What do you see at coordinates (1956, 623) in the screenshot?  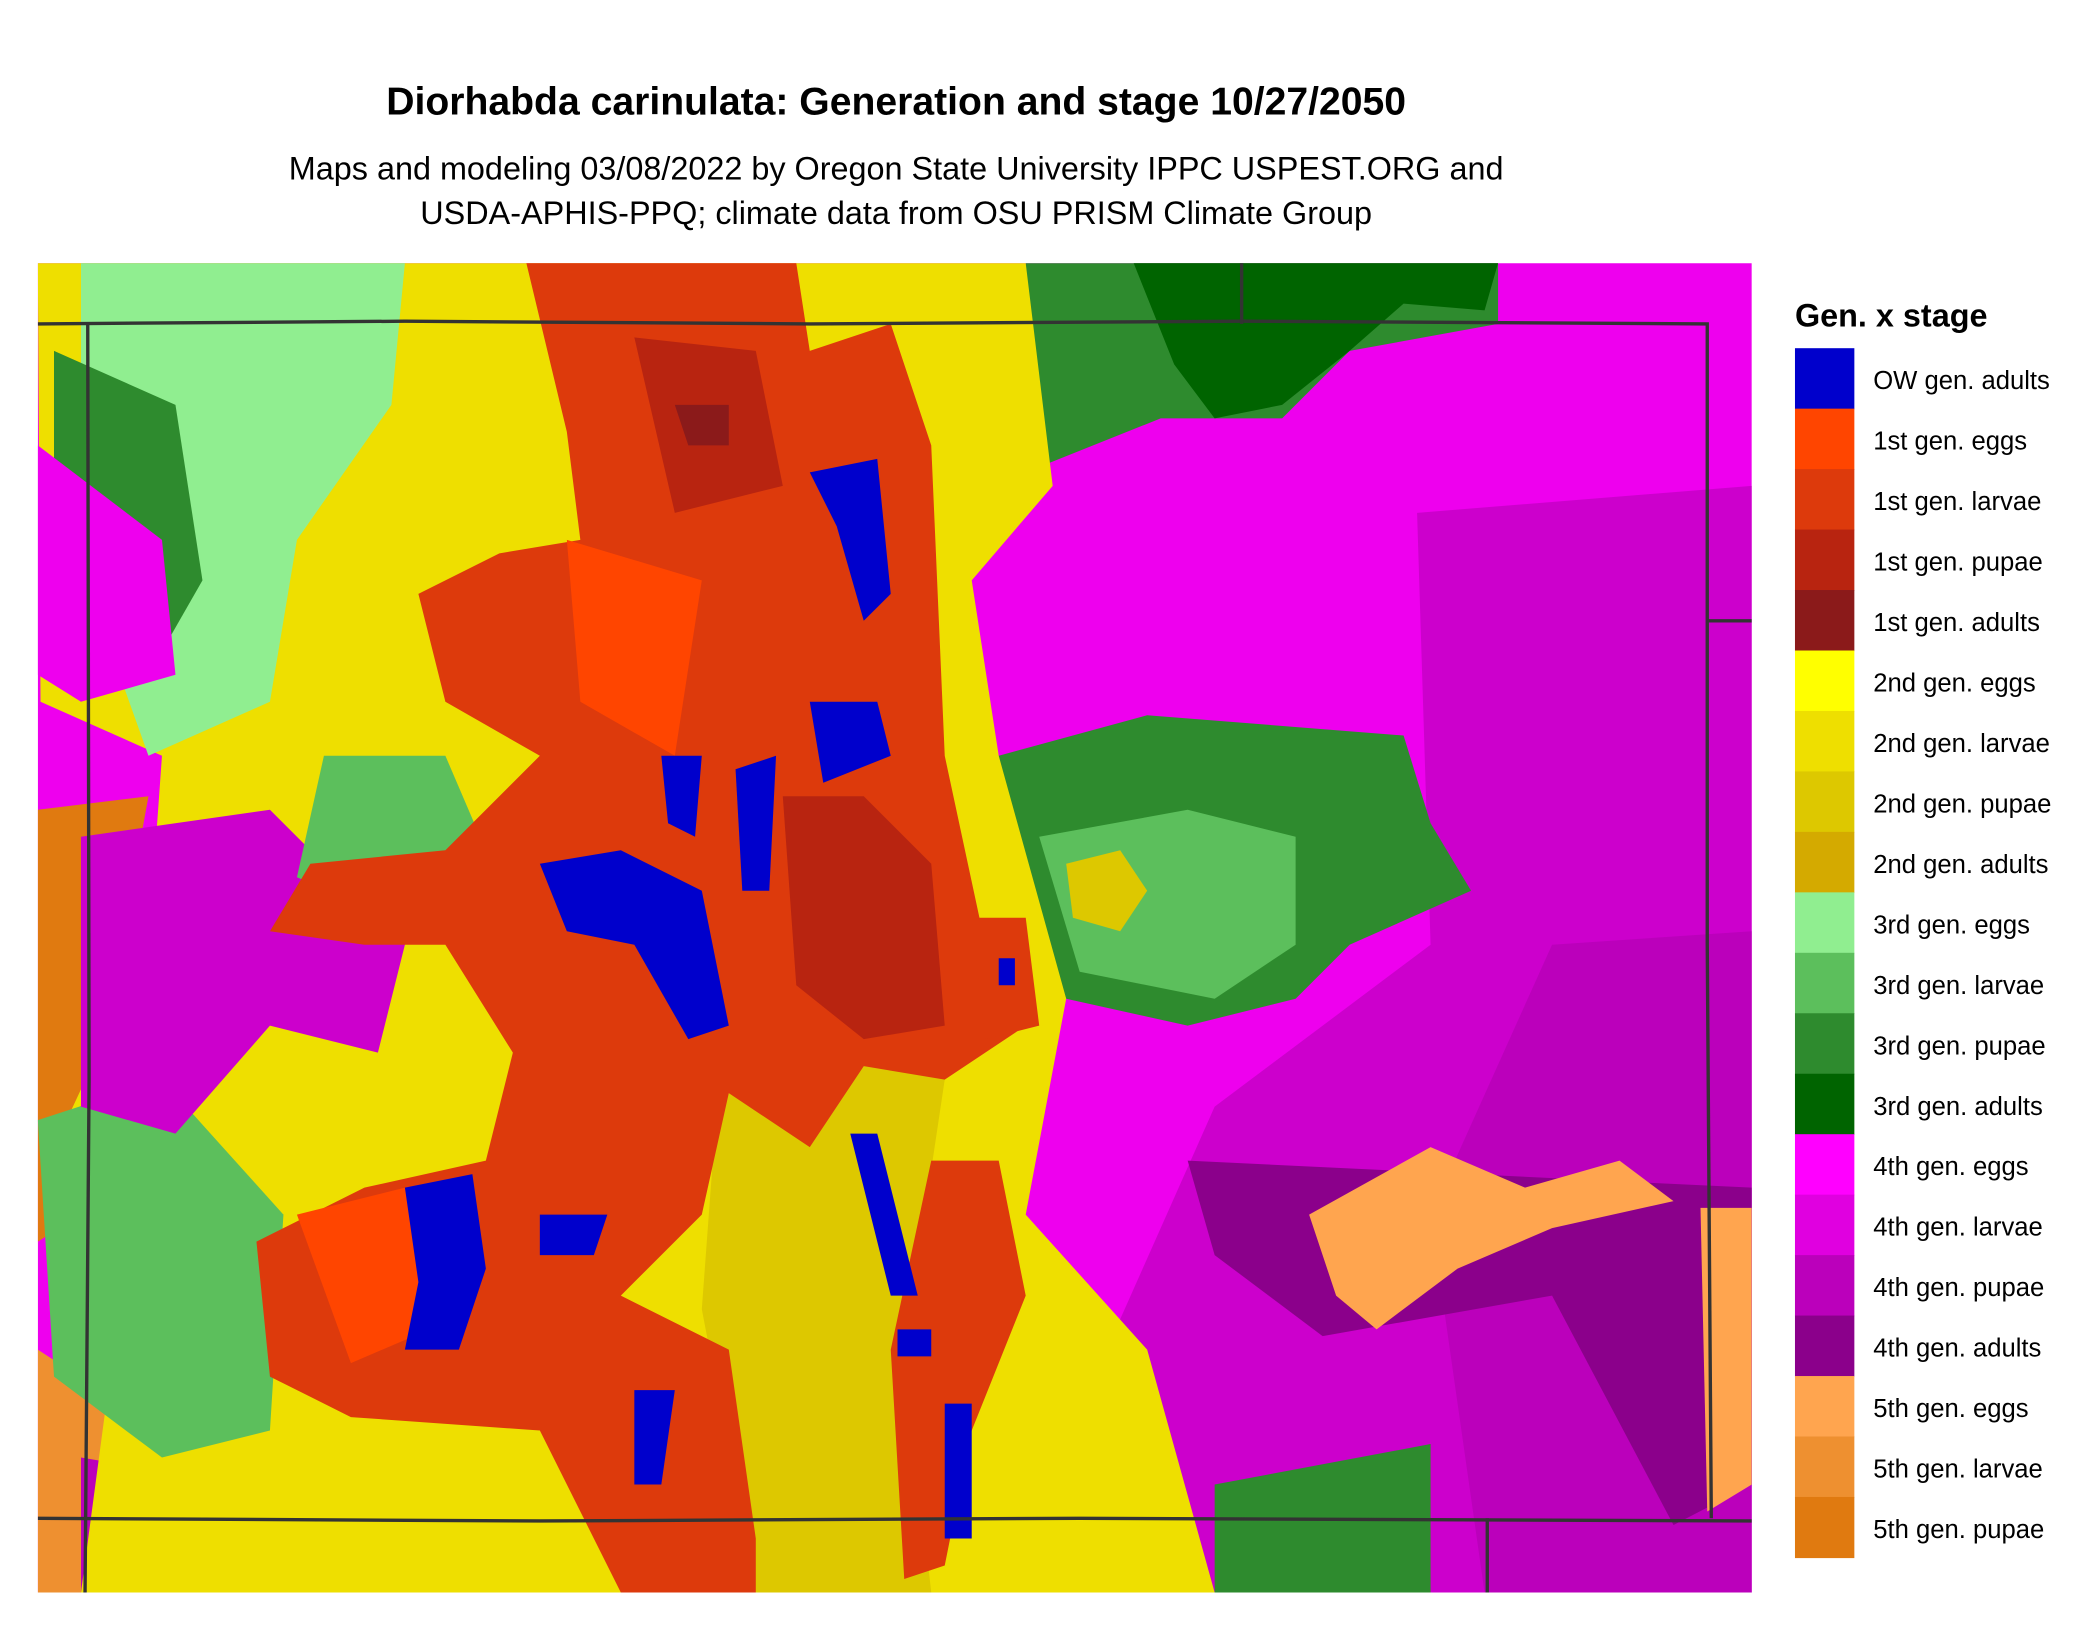 I see `legend-label: 1st gen. adults` at bounding box center [1956, 623].